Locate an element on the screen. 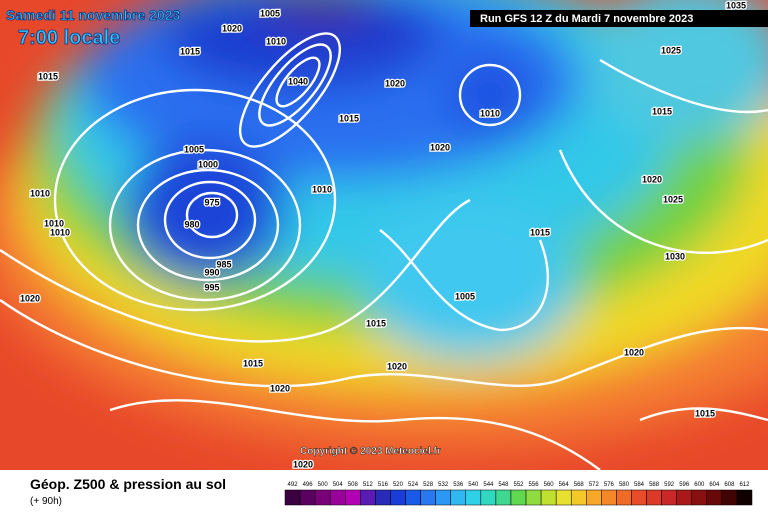 This screenshot has height=517, width=768. scale-label: 516 is located at coordinates (383, 485).